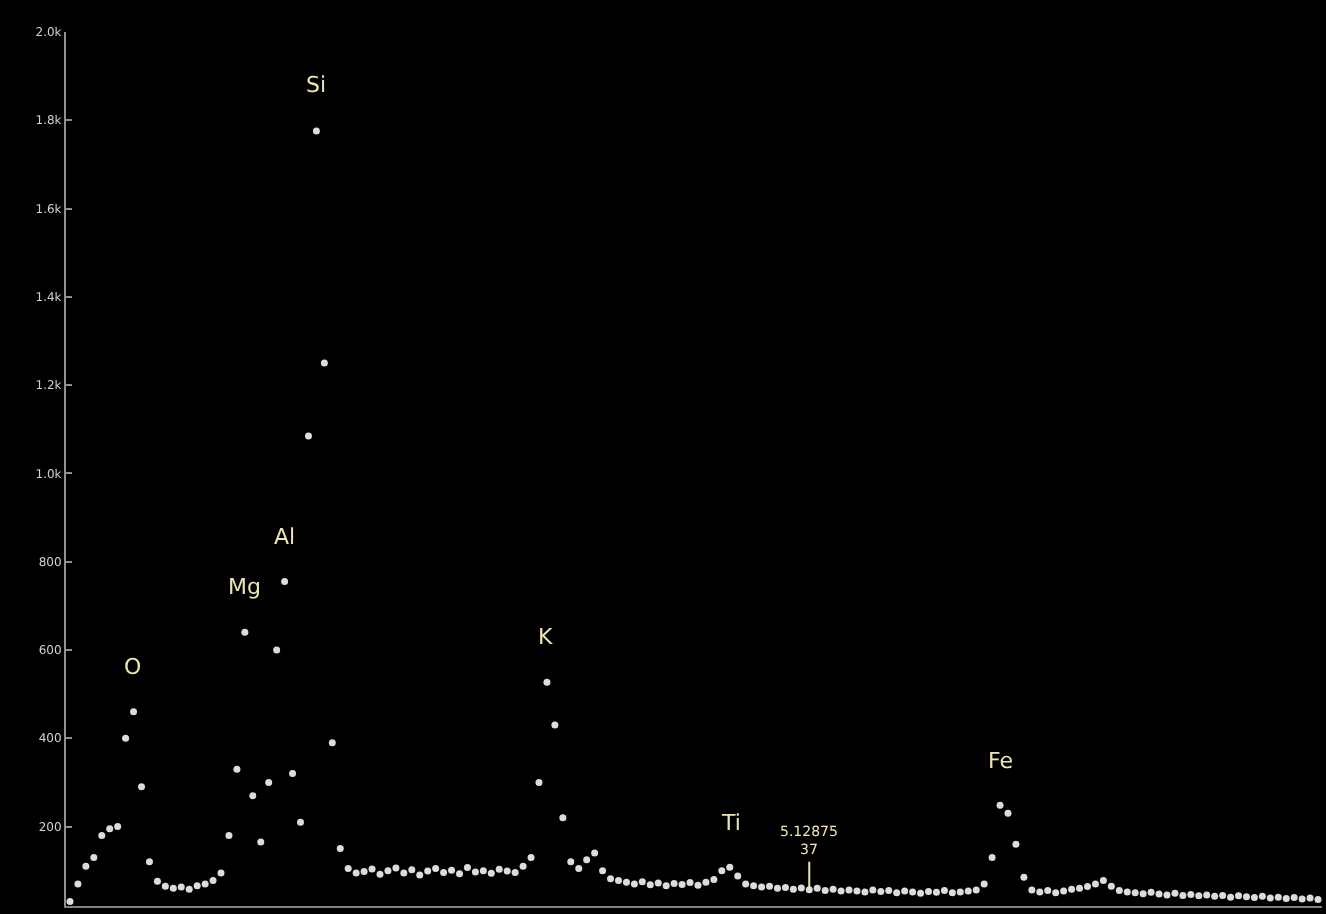 The image size is (1326, 914). Describe the element at coordinates (244, 587) in the screenshot. I see `annotation: Mg` at that location.